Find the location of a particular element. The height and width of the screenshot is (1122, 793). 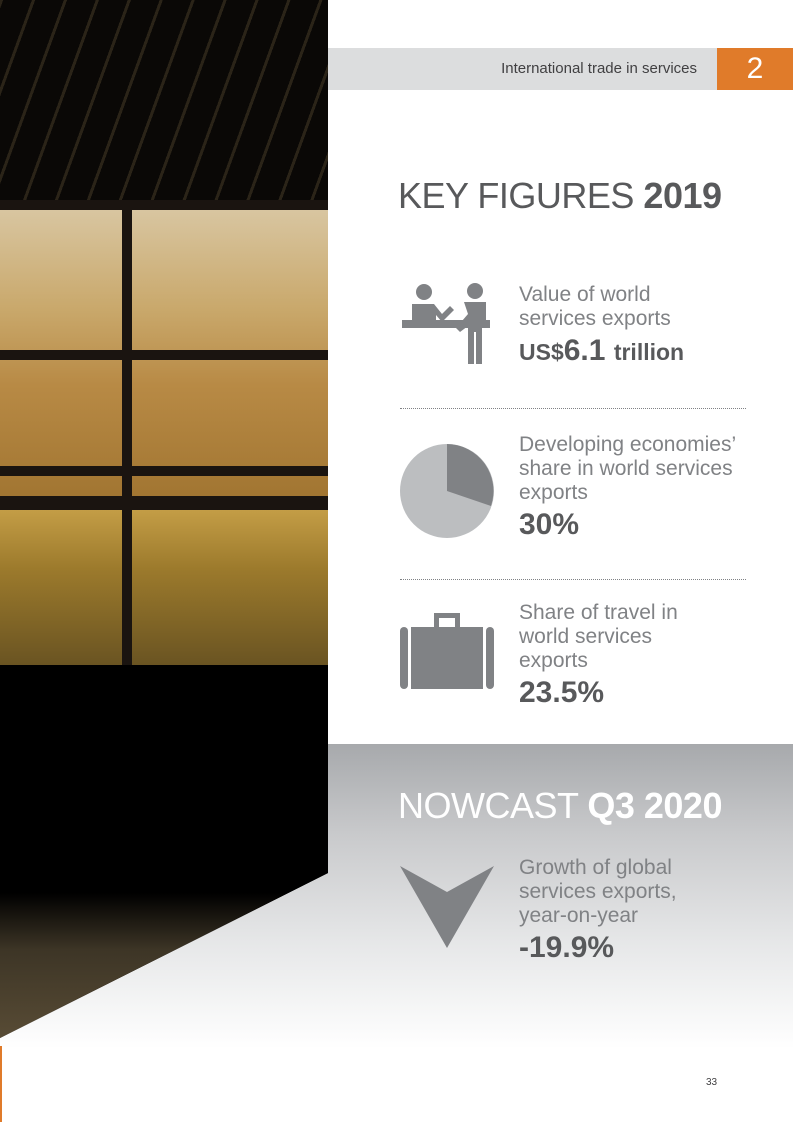

figure-value: 30% is located at coordinates (549, 524).